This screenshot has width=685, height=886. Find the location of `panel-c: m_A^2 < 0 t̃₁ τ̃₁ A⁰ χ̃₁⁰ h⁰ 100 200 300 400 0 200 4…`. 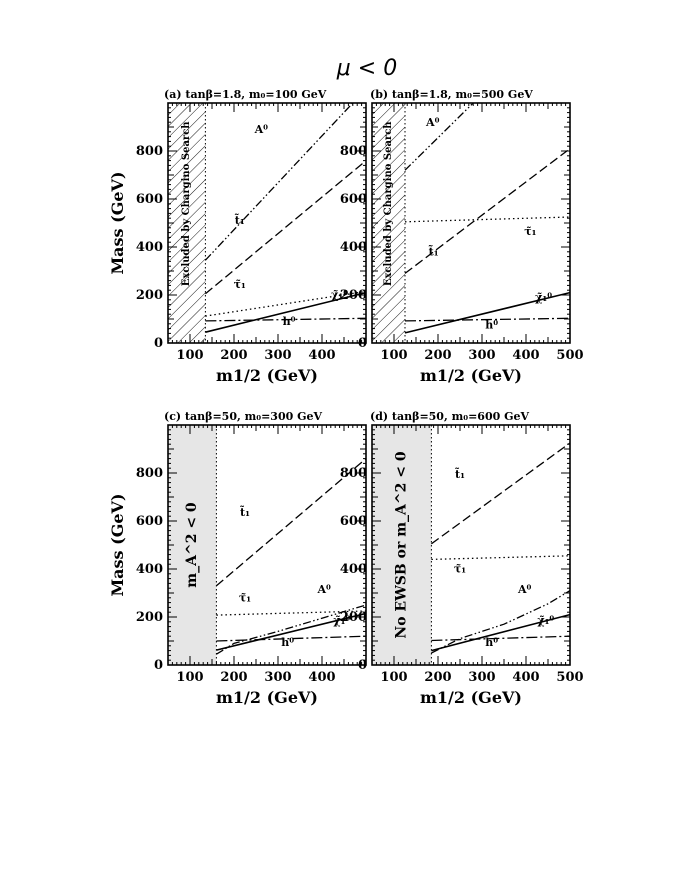

panel-c: m_A^2 < 0 t̃₁ τ̃₁ A⁰ χ̃₁⁰ h⁰ 100 200 300 400 0 200 4… is located at coordinates (237, 558).